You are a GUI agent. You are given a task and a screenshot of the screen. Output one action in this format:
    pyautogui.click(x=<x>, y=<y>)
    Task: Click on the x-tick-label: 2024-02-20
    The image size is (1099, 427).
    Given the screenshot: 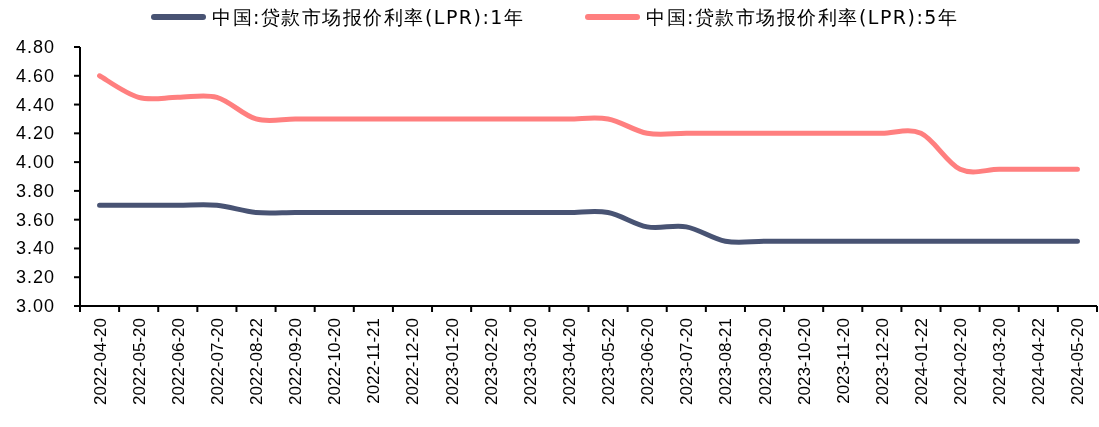 What is the action you would take?
    pyautogui.click(x=961, y=361)
    